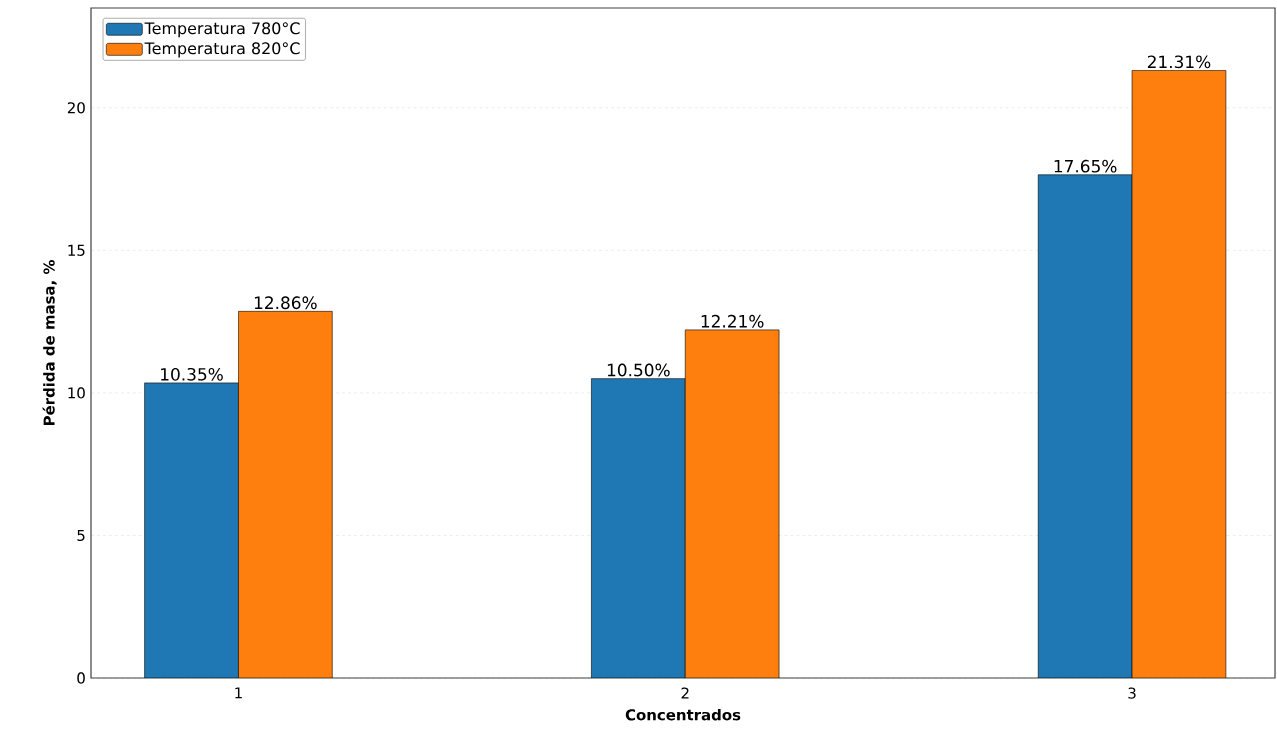  Describe the element at coordinates (49, 343) in the screenshot. I see `y-axis-title: Pérdida de masa, %` at that location.